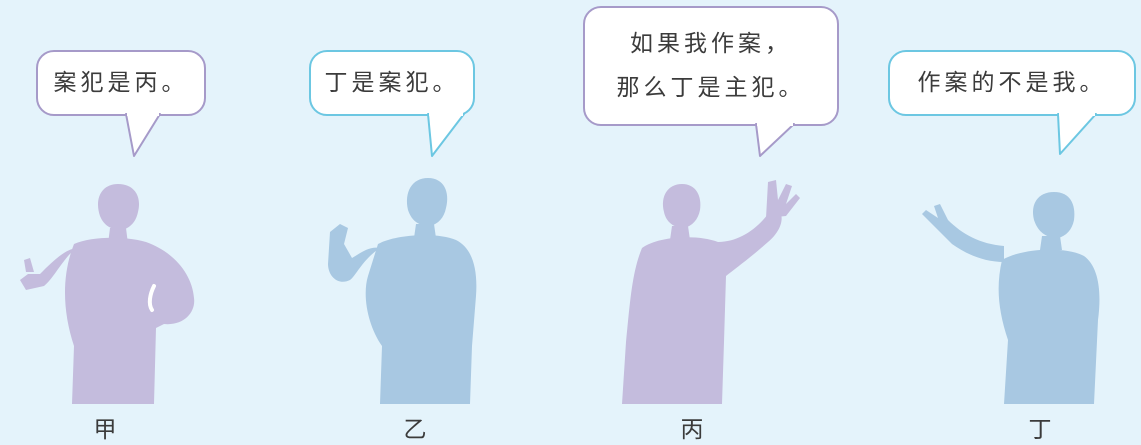  I want to click on speaker-name-ding: 丁, so click(1040, 430).